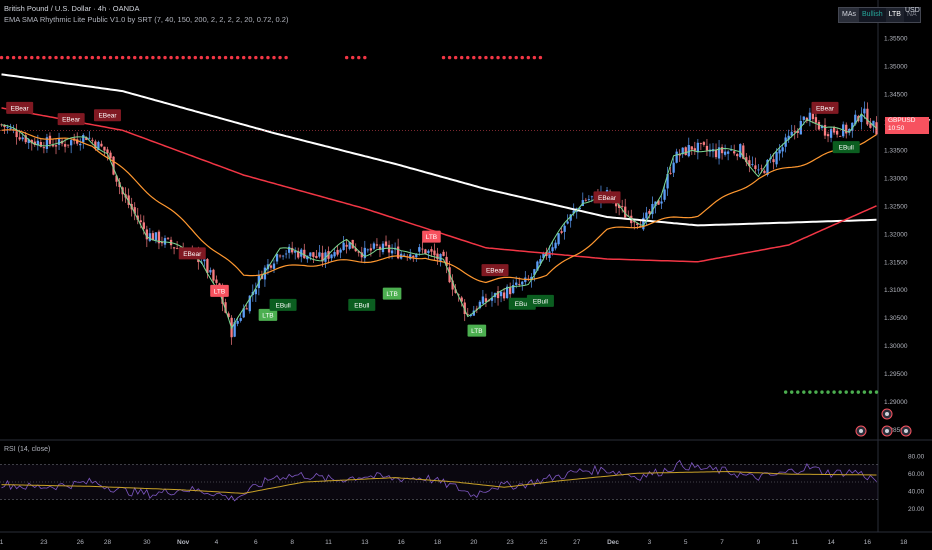  Describe the element at coordinates (392, 293) in the screenshot. I see `signal-label-ltb-bull: LTB` at that location.